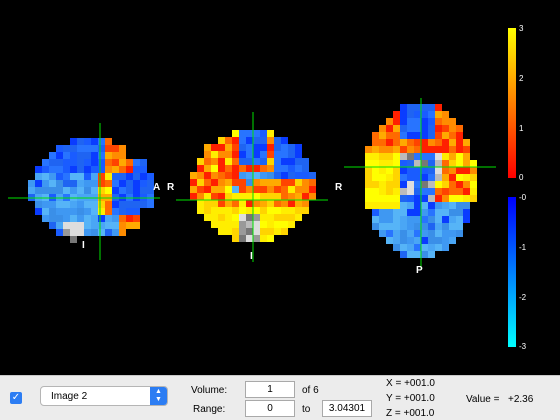  Describe the element at coordinates (69, 396) in the screenshot. I see `image-select-value: Image 2` at that location.